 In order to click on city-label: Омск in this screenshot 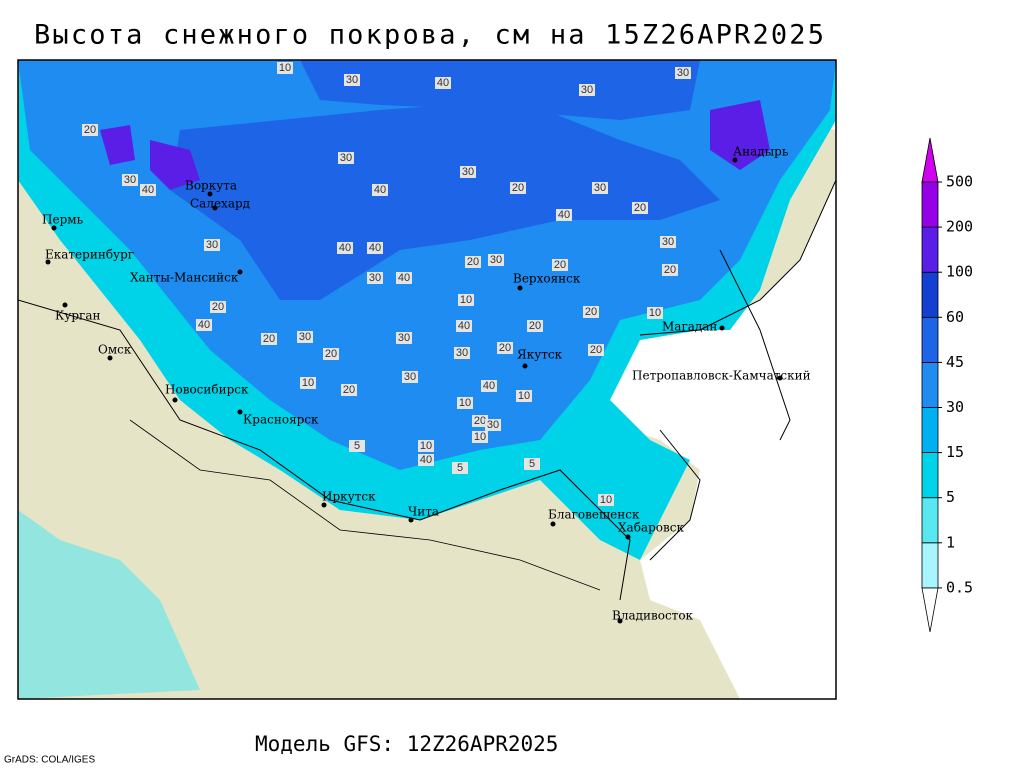, I will do `click(115, 350)`.